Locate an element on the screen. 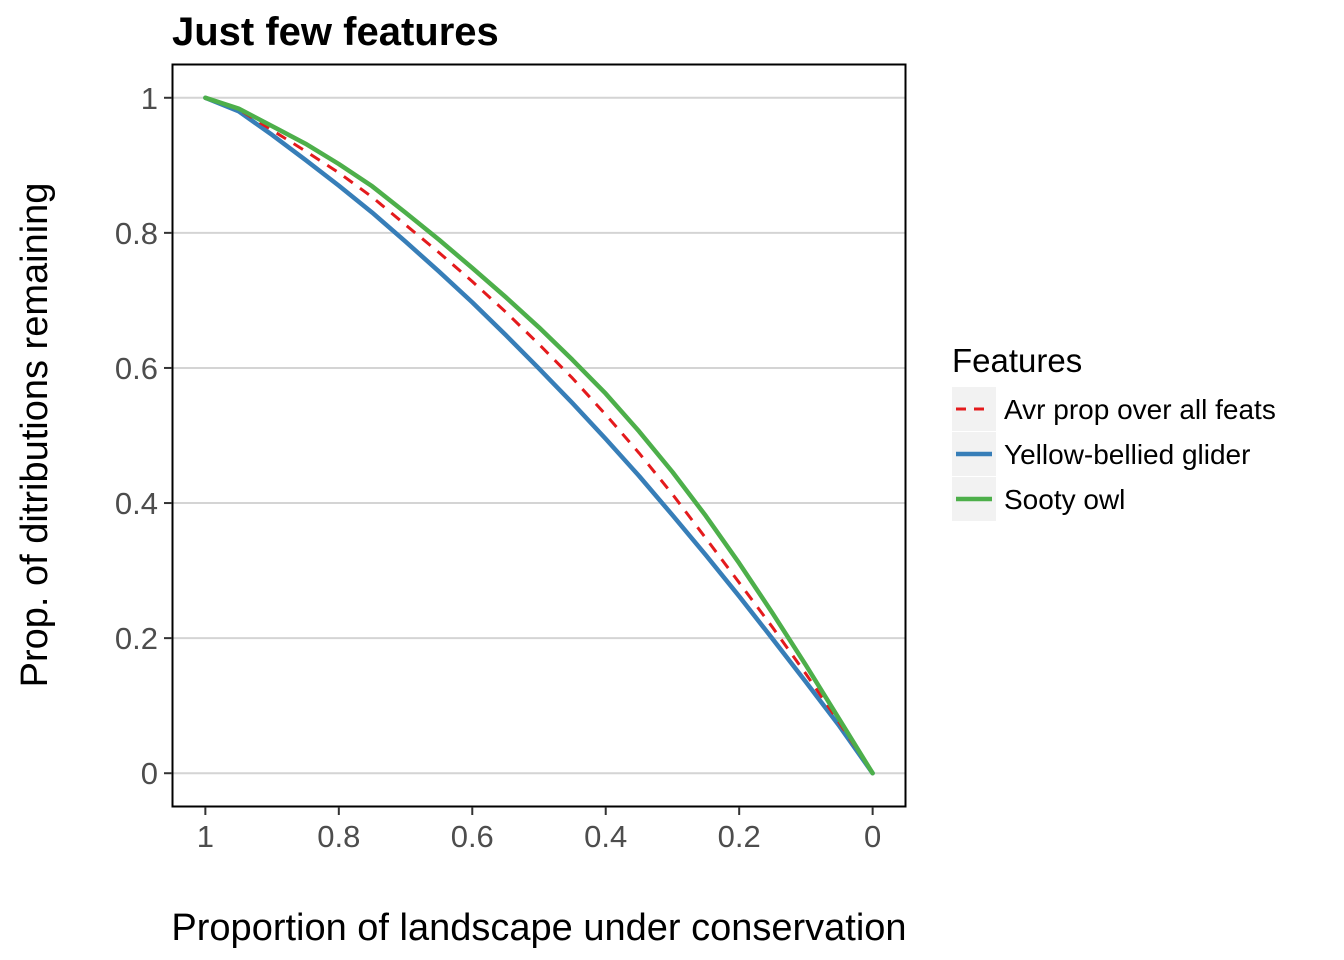 Image resolution: width=1344 pixels, height=960 pixels. x-tick-label-5: 0 is located at coordinates (872, 836).